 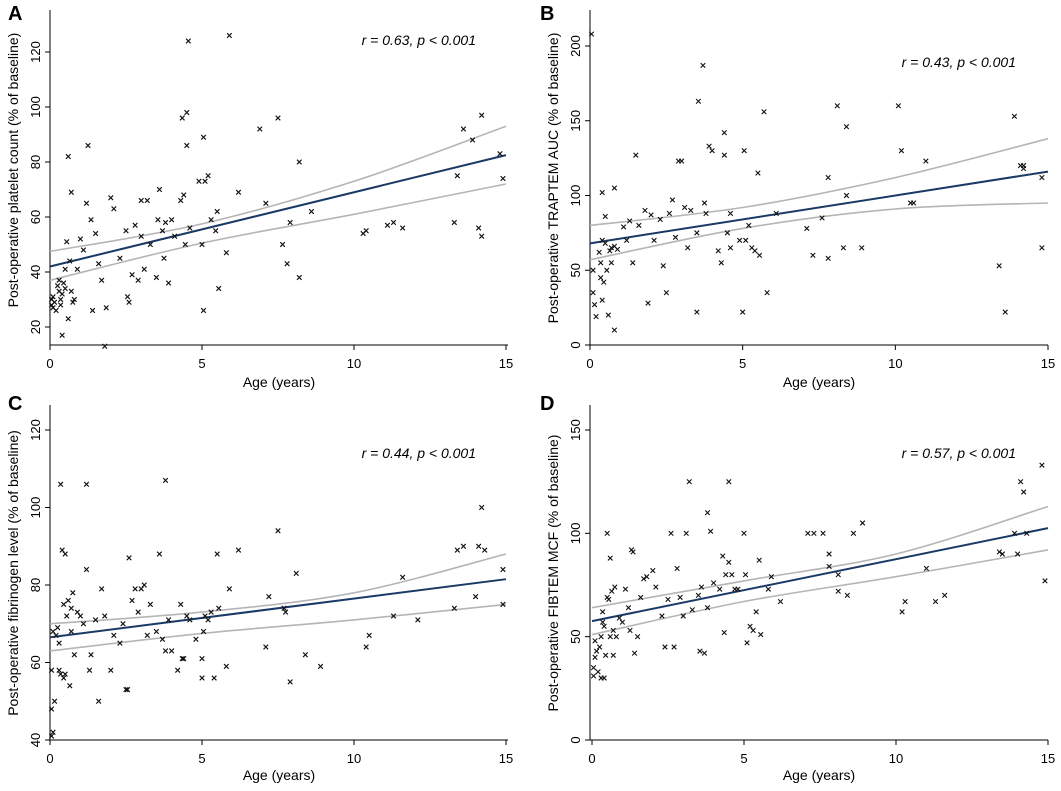 I want to click on y-tick-label: 40, so click(x=35, y=740).